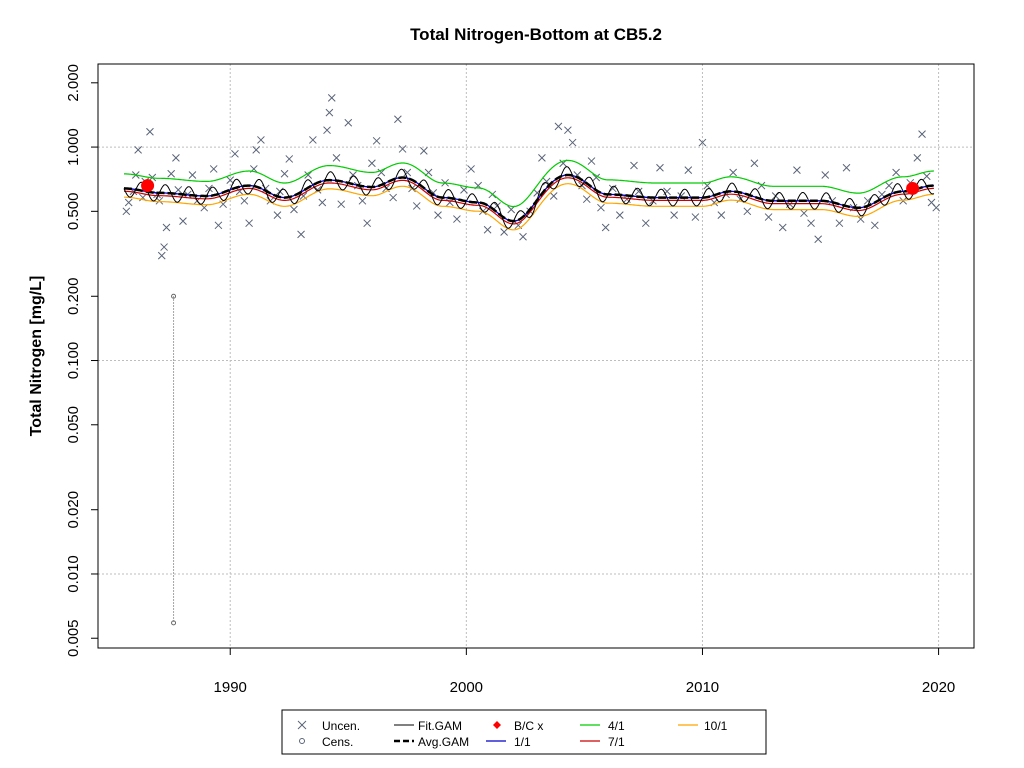  Describe the element at coordinates (536, 34) in the screenshot. I see `chart-title: Total Nitrogen-Bottom at CB5.2` at that location.